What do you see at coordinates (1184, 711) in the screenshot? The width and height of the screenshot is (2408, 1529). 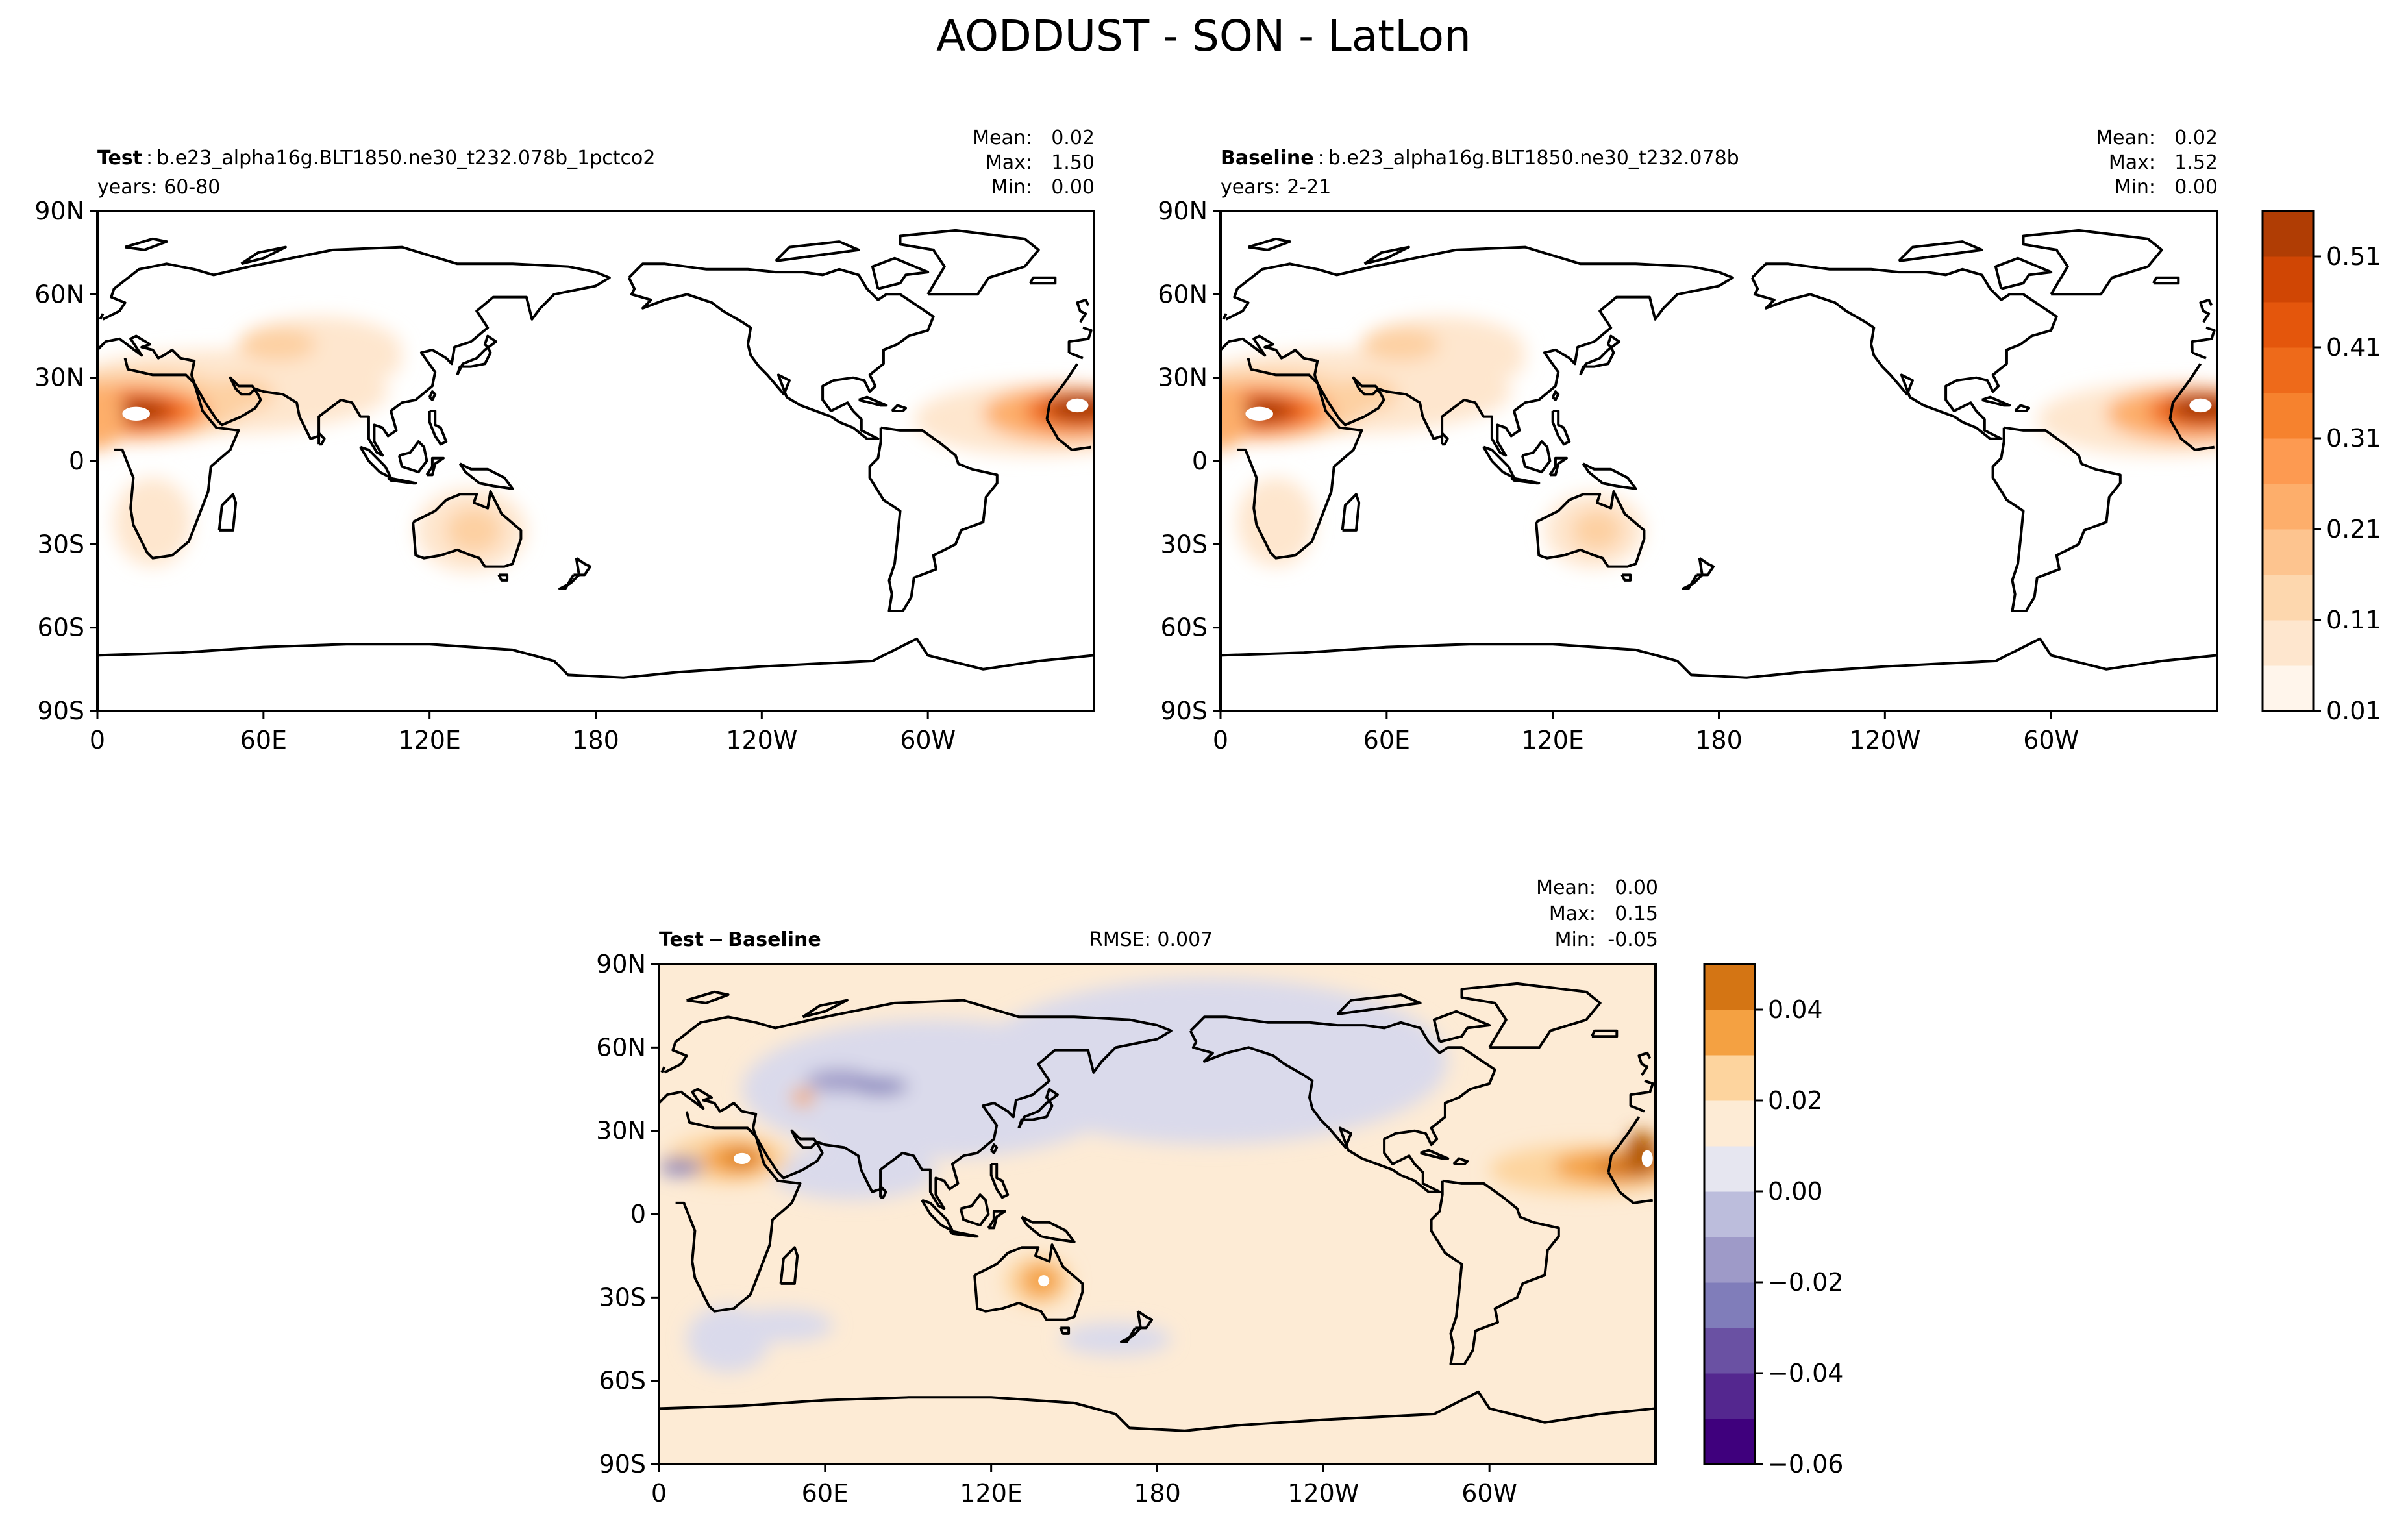 I see `lat-tick-label: 90S` at bounding box center [1184, 711].